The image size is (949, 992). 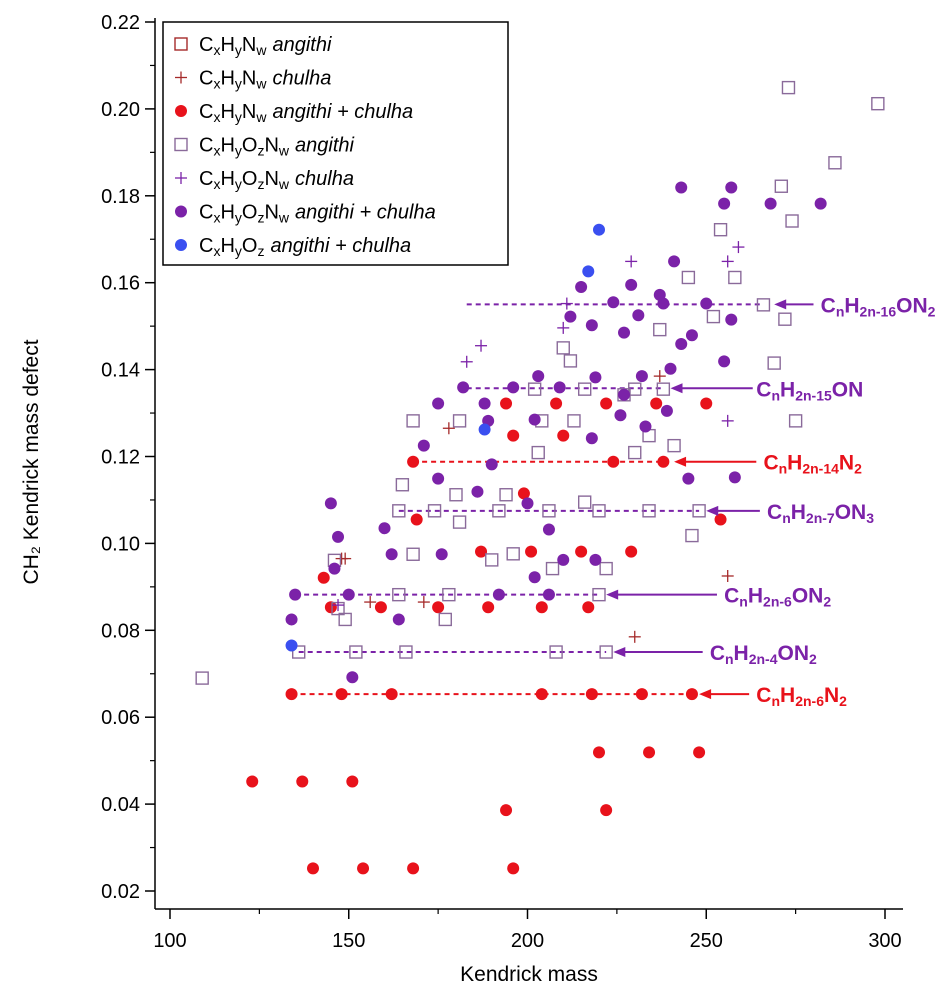 I want to click on annotation-formula: CnH2n-6N2, so click(x=801, y=696).